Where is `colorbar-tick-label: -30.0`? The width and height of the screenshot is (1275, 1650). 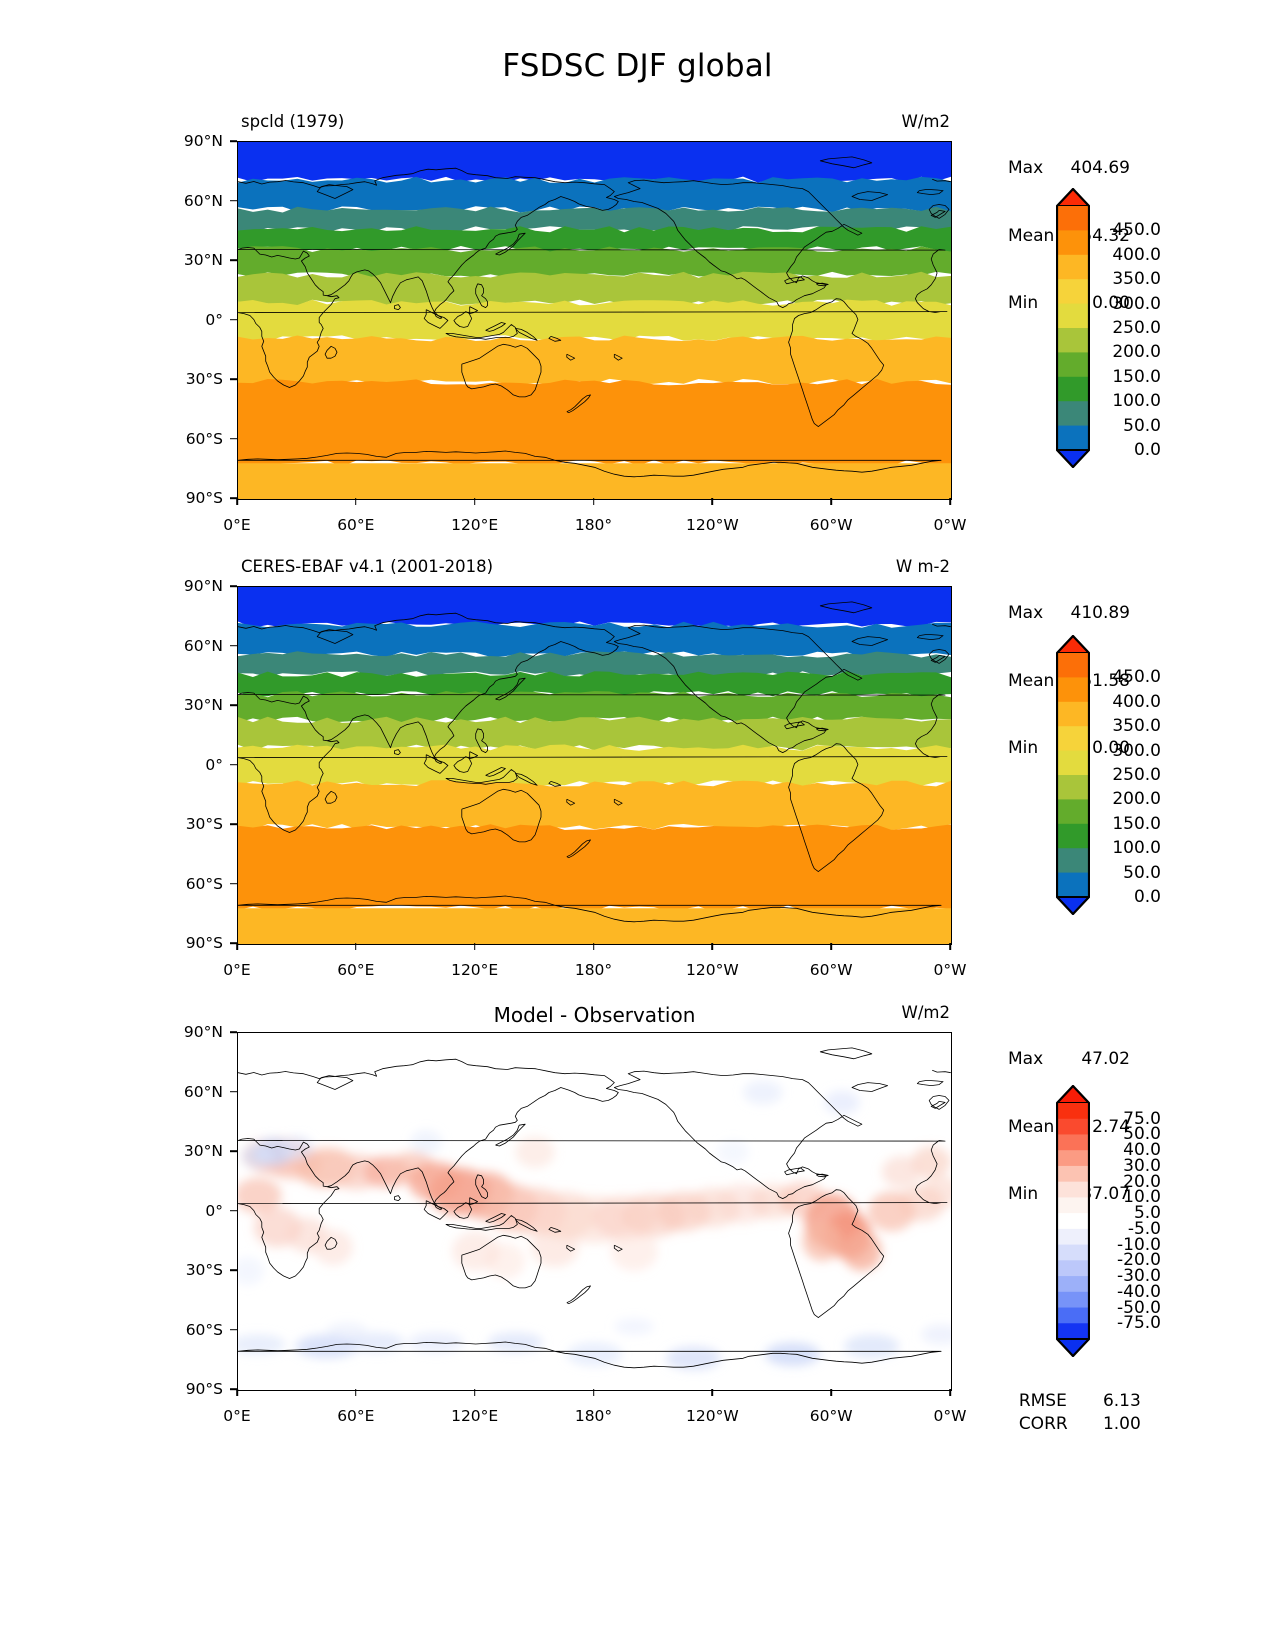 colorbar-tick-label: -30.0 is located at coordinates (1139, 1276).